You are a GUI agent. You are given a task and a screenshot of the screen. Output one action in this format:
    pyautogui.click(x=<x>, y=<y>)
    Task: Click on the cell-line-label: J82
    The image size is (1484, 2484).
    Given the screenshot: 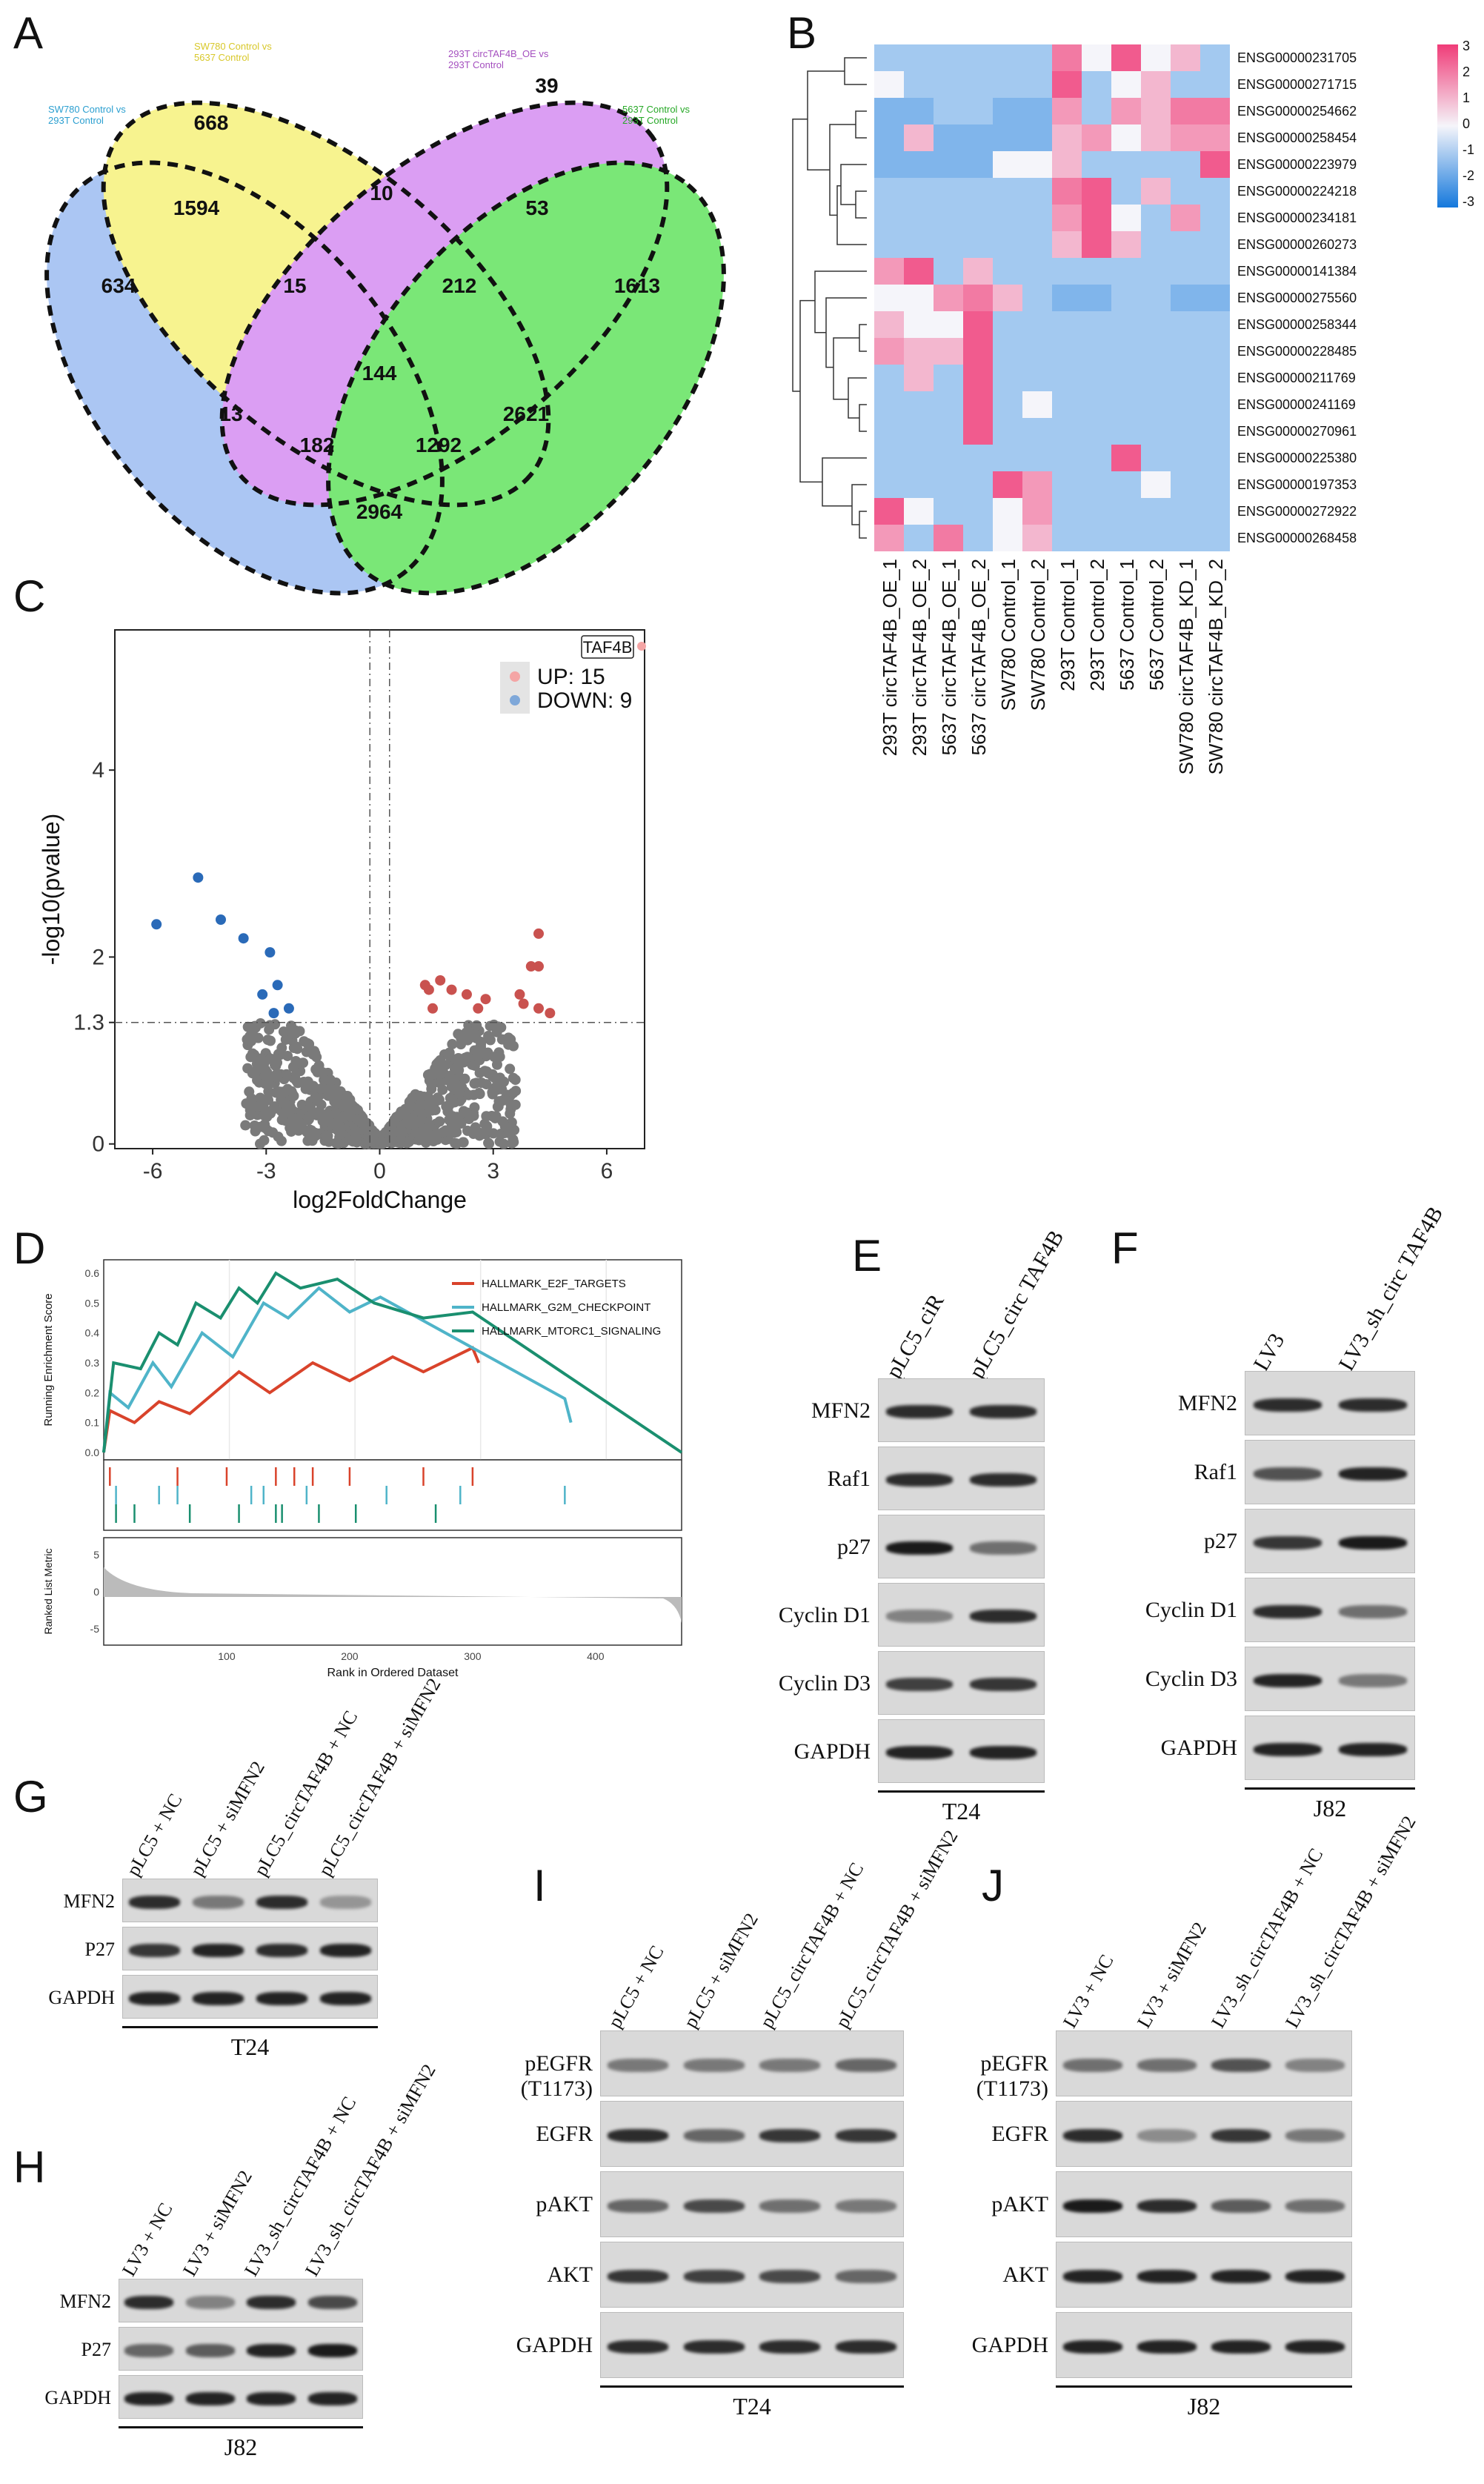 What is the action you would take?
    pyautogui.click(x=1330, y=1809)
    